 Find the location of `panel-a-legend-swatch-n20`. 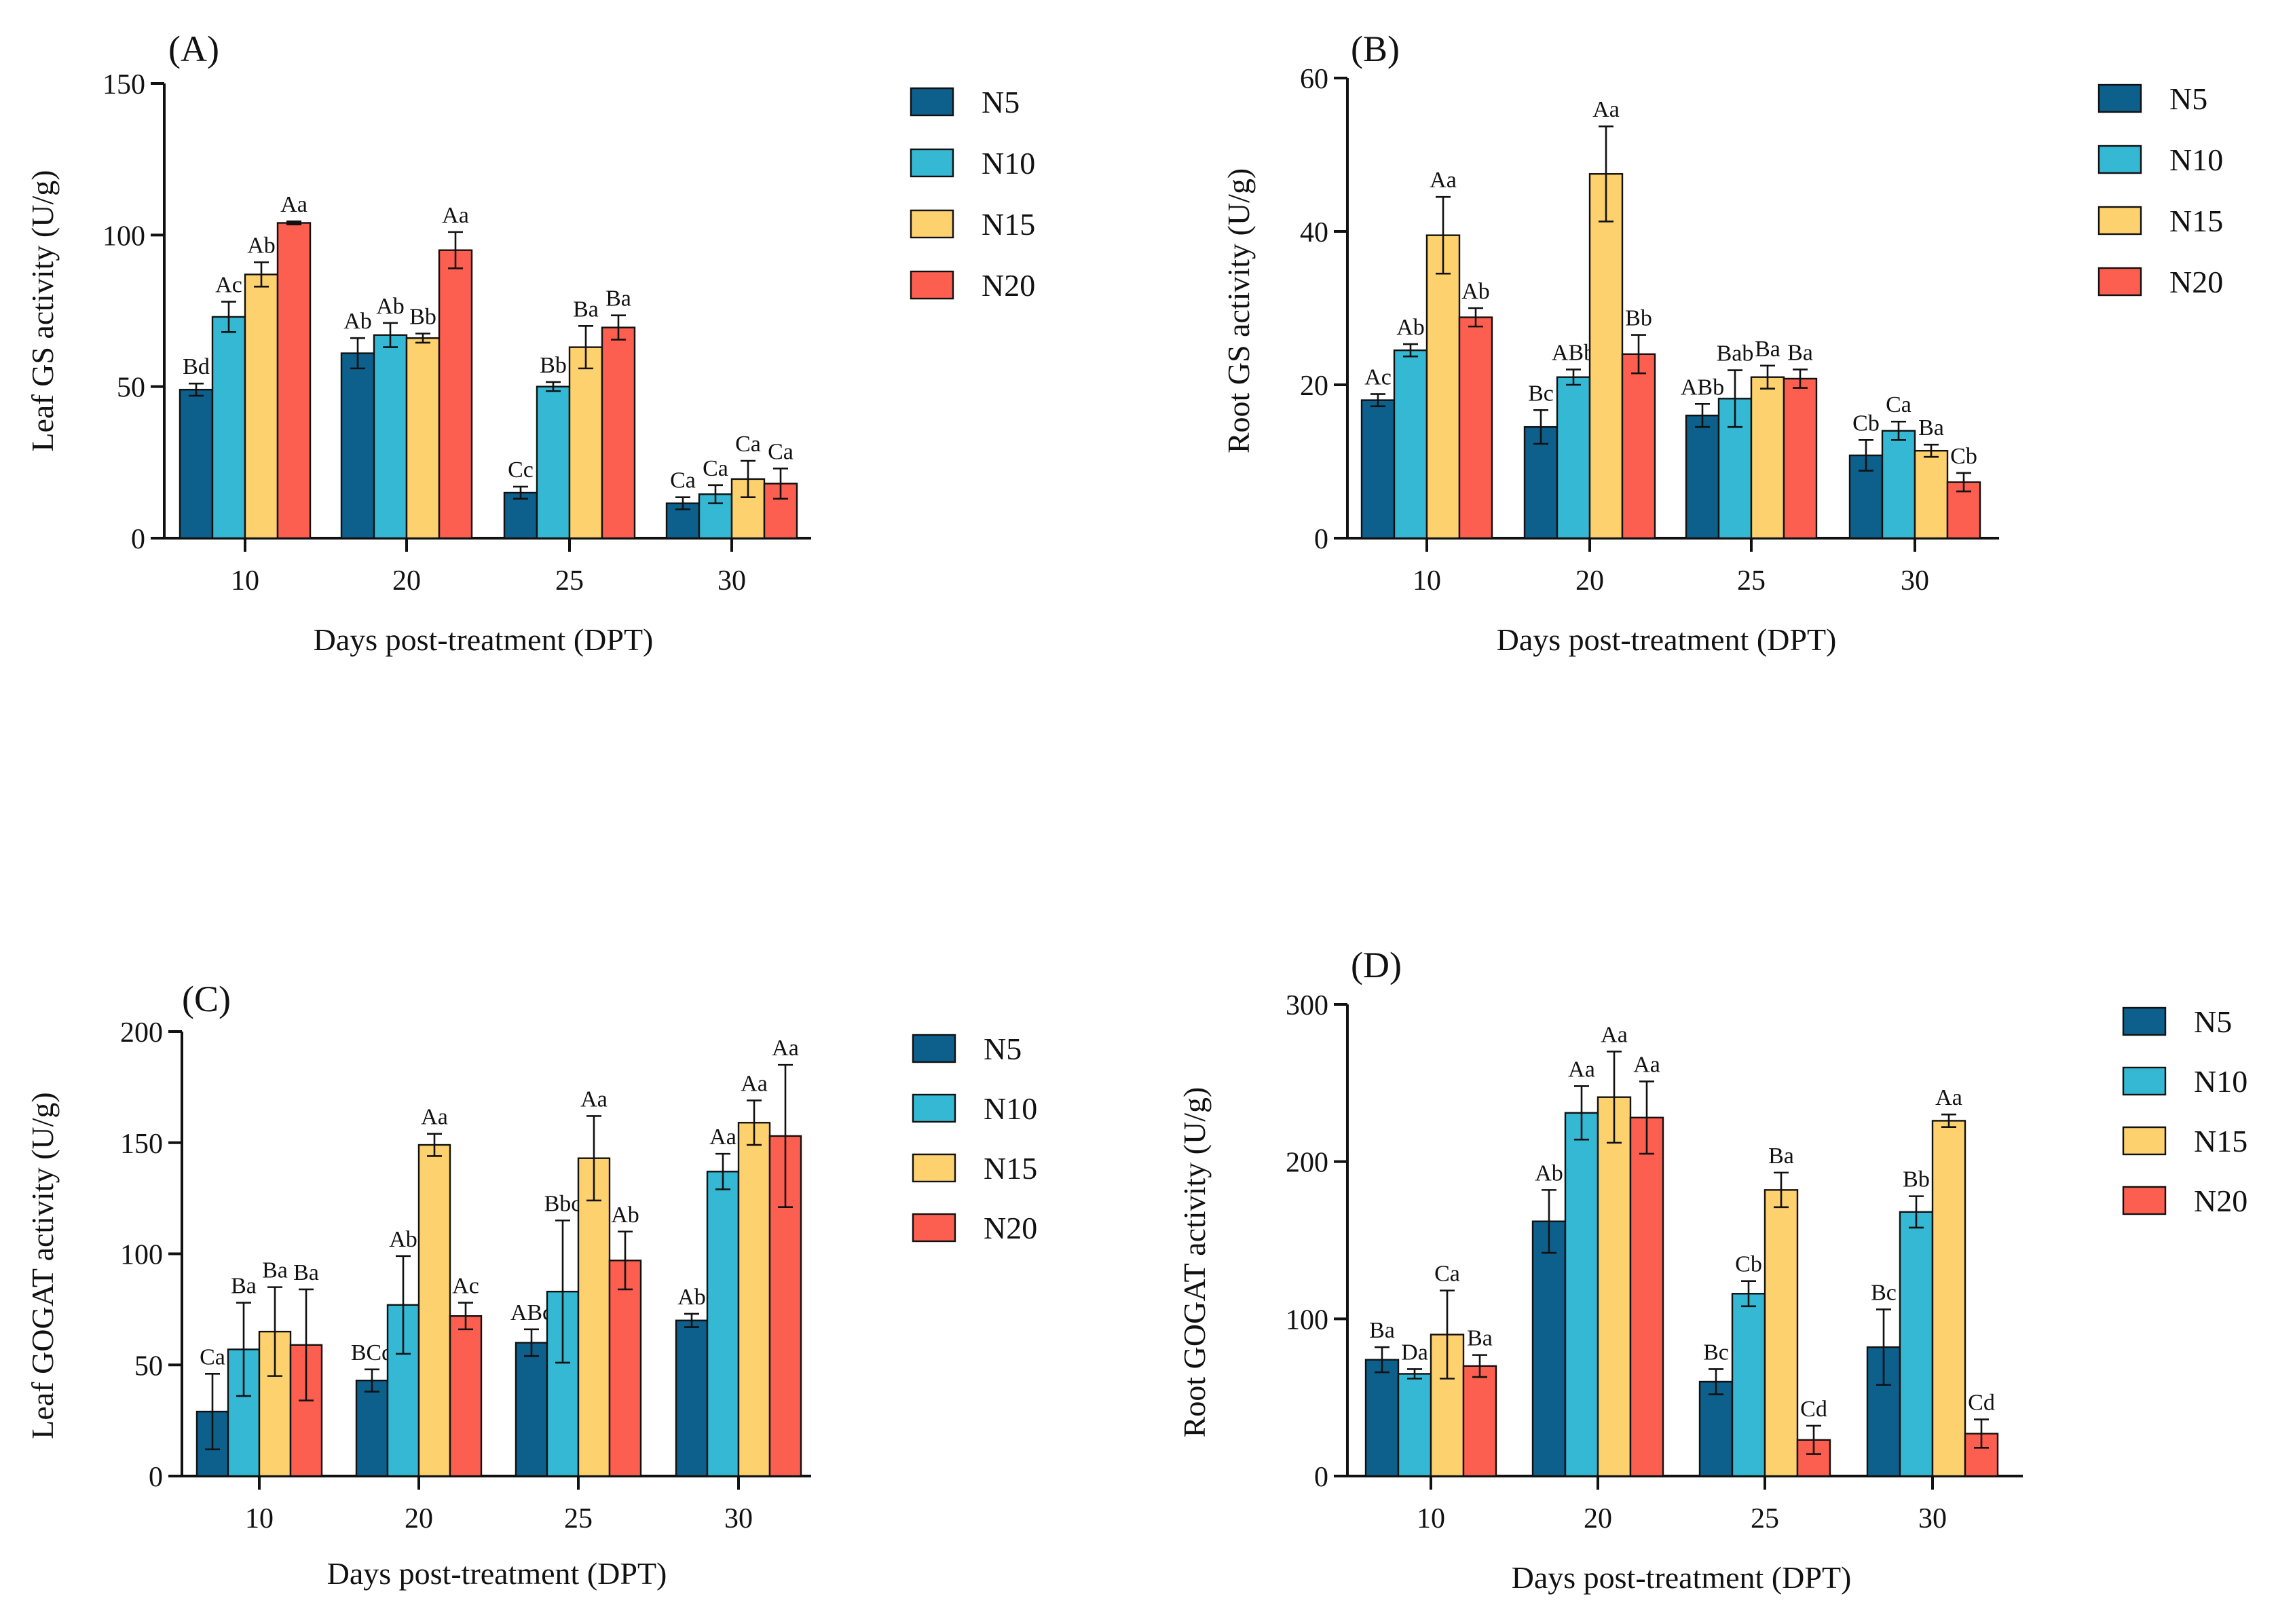

panel-a-legend-swatch-n20 is located at coordinates (932, 285).